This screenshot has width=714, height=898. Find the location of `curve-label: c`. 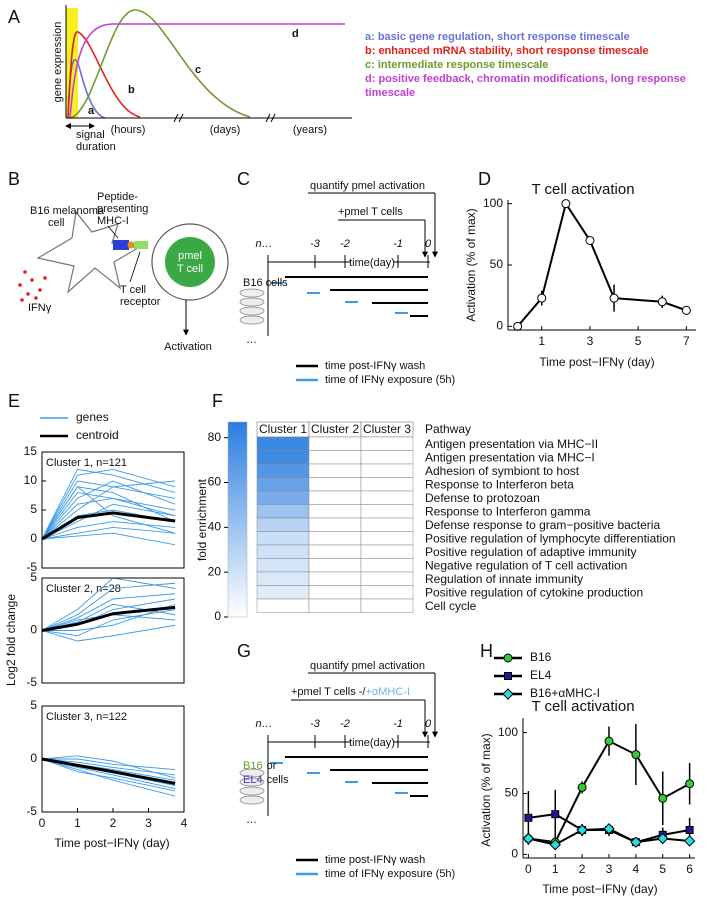

curve-label: c is located at coordinates (198, 70).